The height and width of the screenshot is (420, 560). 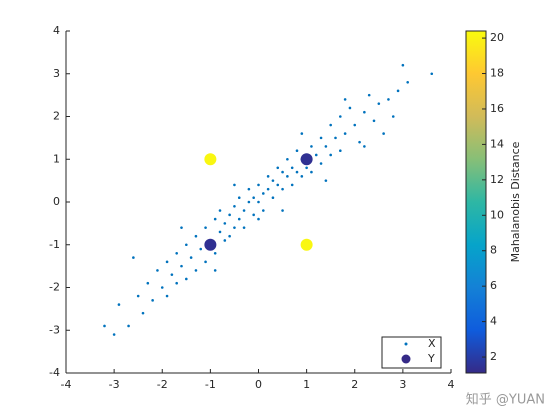 I want to click on legend-marker, so click(x=406, y=344).